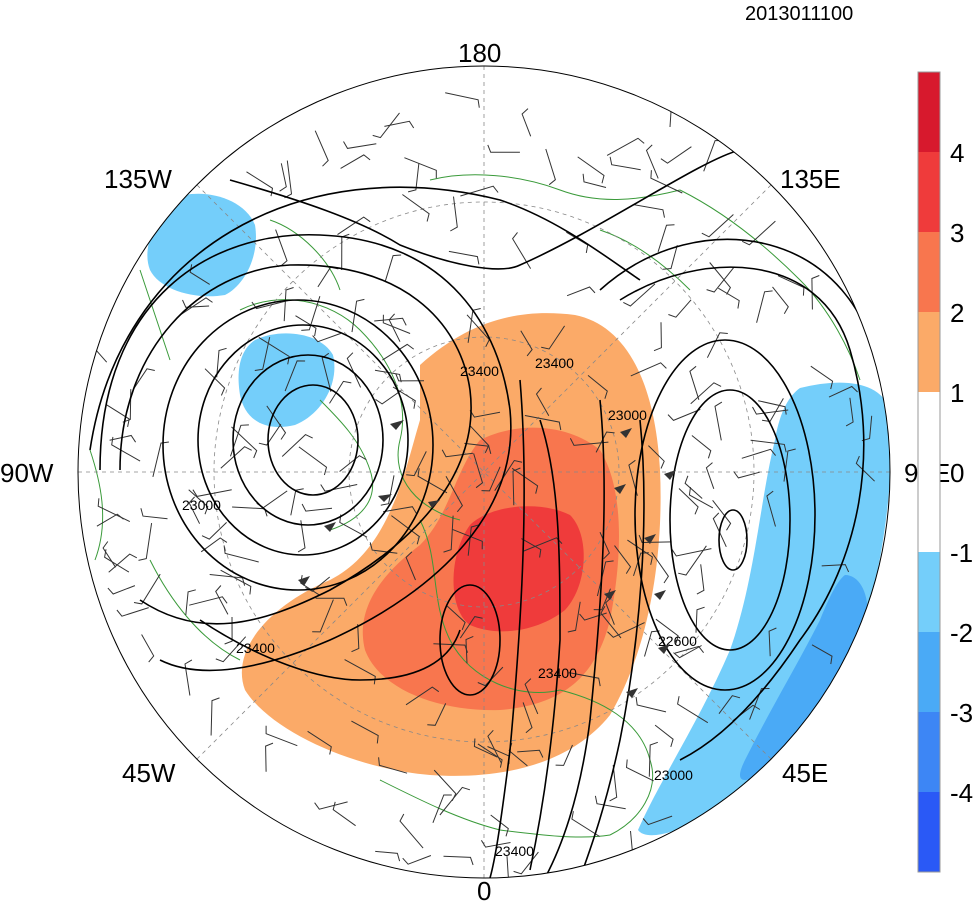 The image size is (976, 906). Describe the element at coordinates (805, 773) in the screenshot. I see `lon-label-45e: 45E` at that location.